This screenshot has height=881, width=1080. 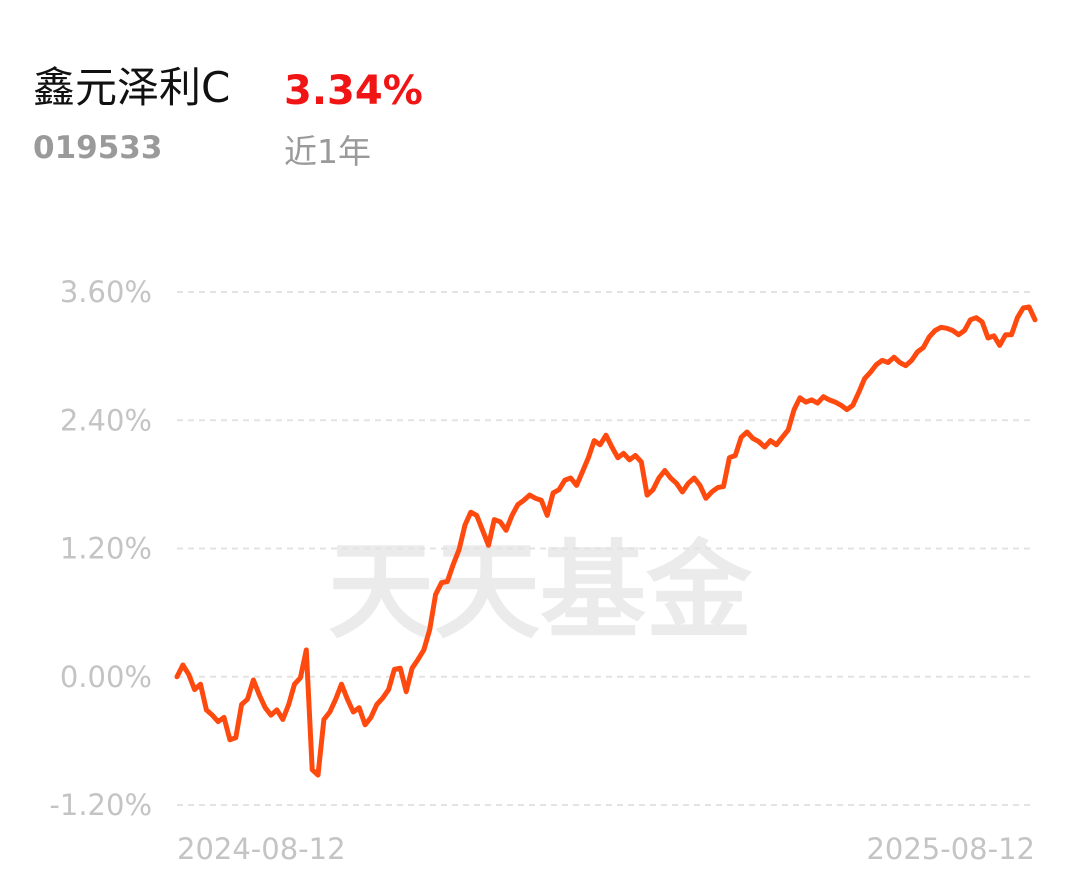 I want to click on fund-code: 019533, so click(x=97, y=148).